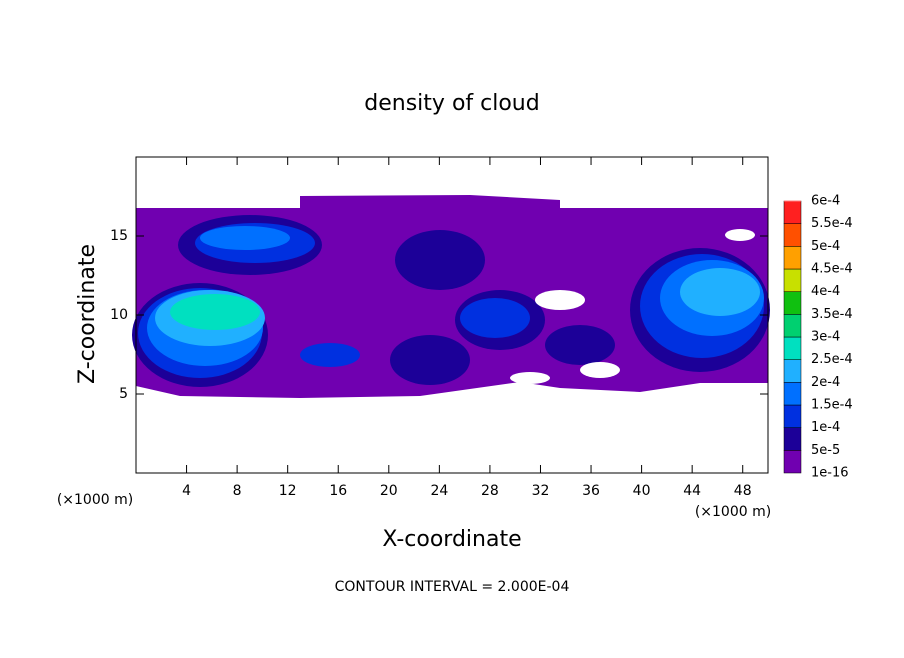 This screenshot has height=658, width=904. Describe the element at coordinates (832, 314) in the screenshot. I see `colorbar-label: 3.5e-4` at that location.